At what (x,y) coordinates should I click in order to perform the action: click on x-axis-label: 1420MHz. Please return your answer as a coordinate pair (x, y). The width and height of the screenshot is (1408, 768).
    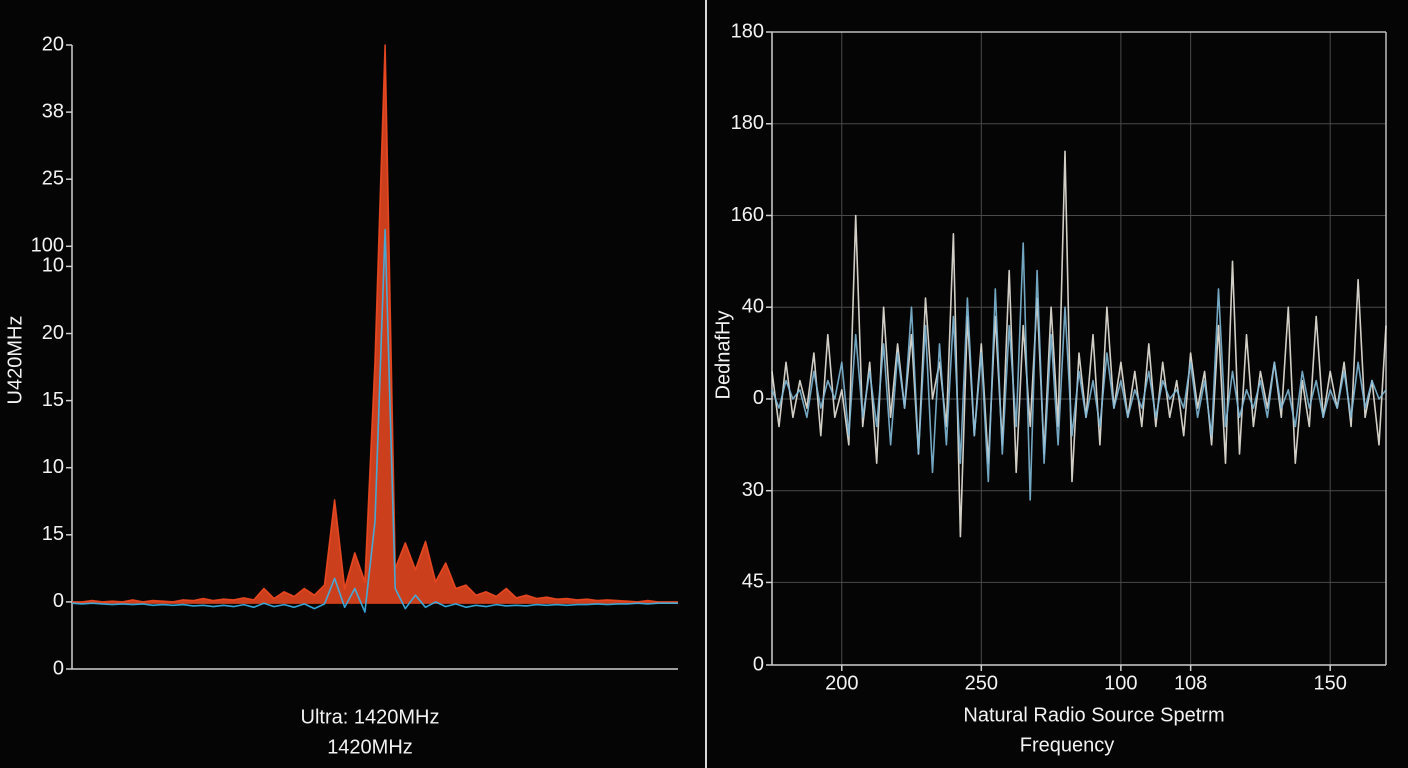
    Looking at the image, I should click on (370, 747).